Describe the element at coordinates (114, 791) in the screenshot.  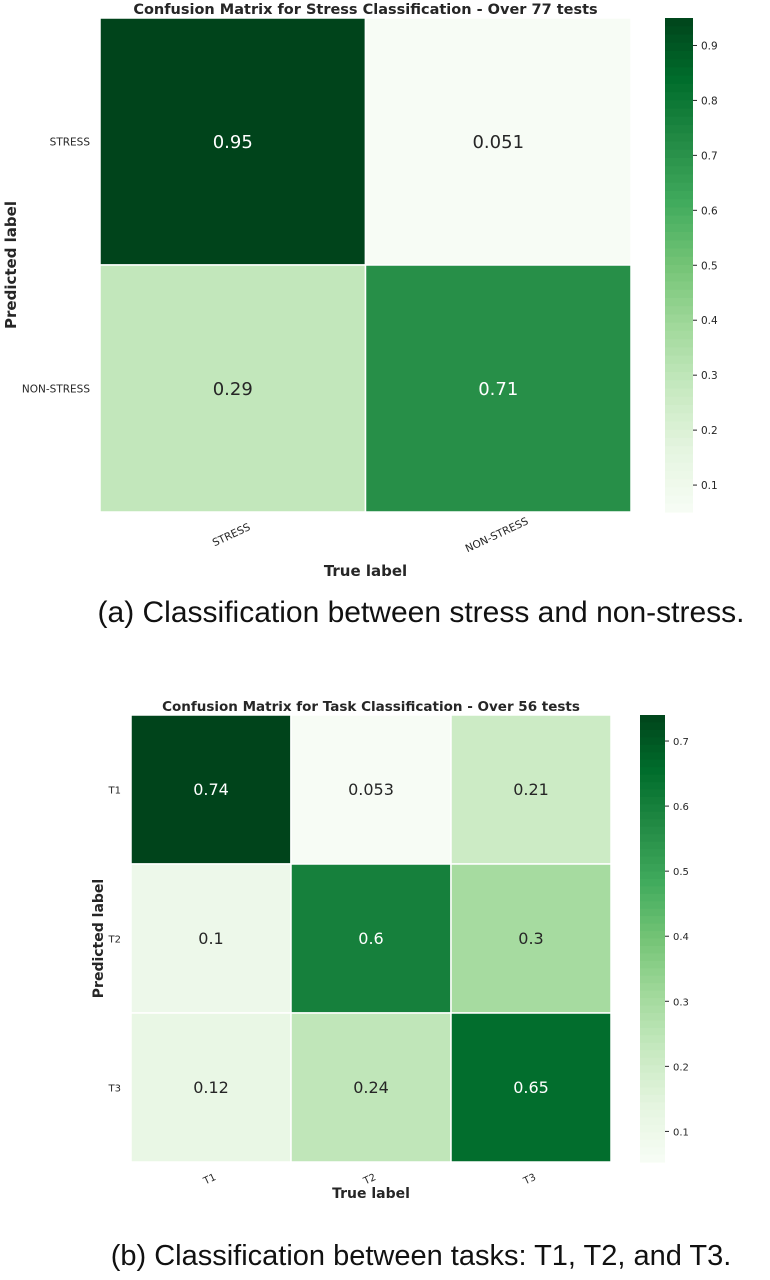
I see `y-tick-label: T1` at that location.